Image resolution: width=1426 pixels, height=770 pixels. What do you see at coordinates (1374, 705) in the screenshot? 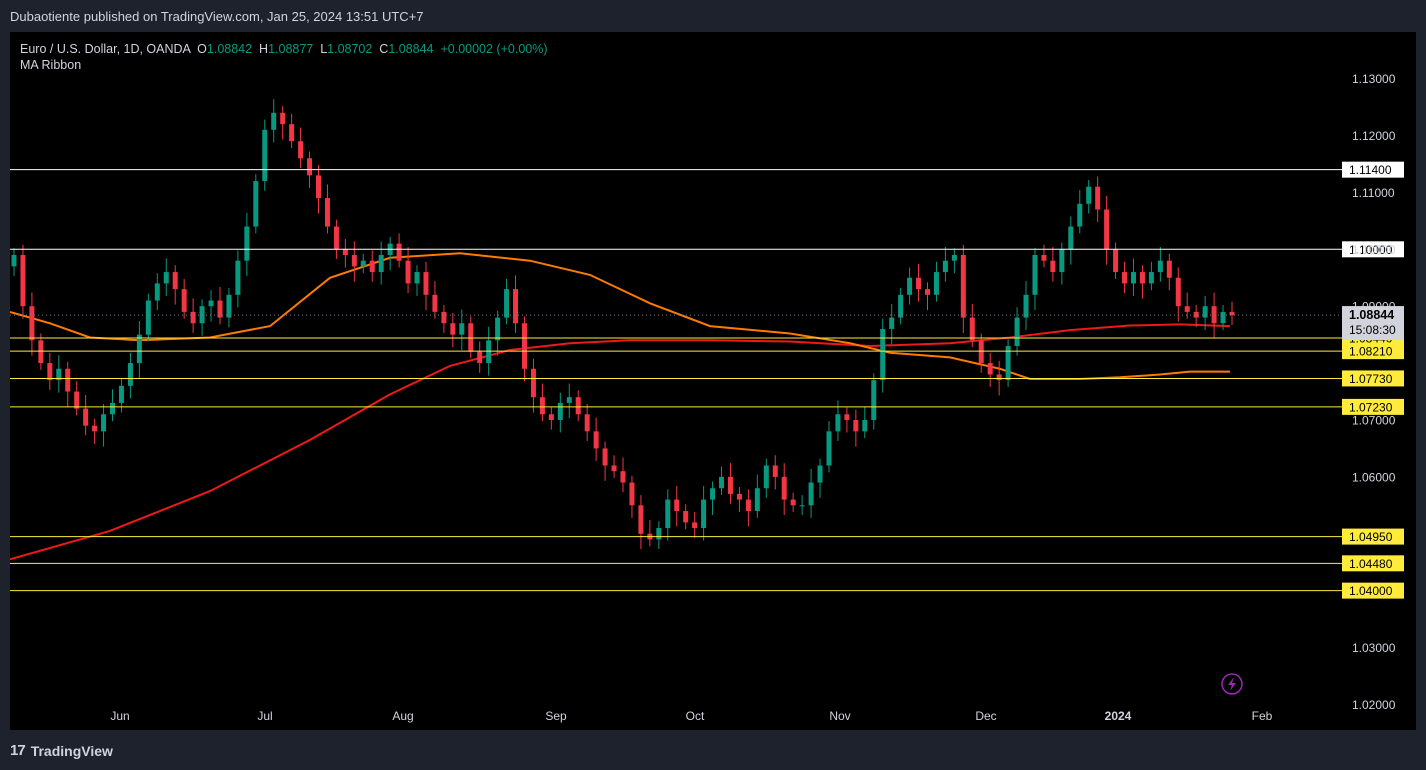
I see `y-tick-label: 1.02000` at bounding box center [1374, 705].